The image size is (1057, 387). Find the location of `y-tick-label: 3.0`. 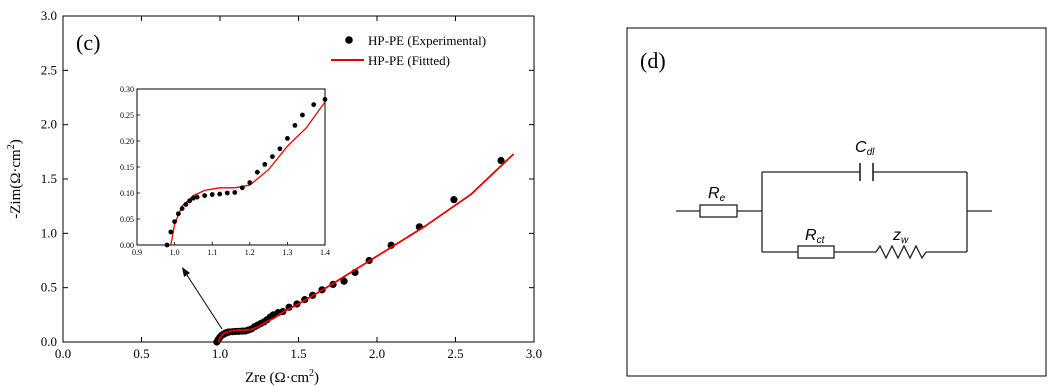

y-tick-label: 3.0 is located at coordinates (49, 15).